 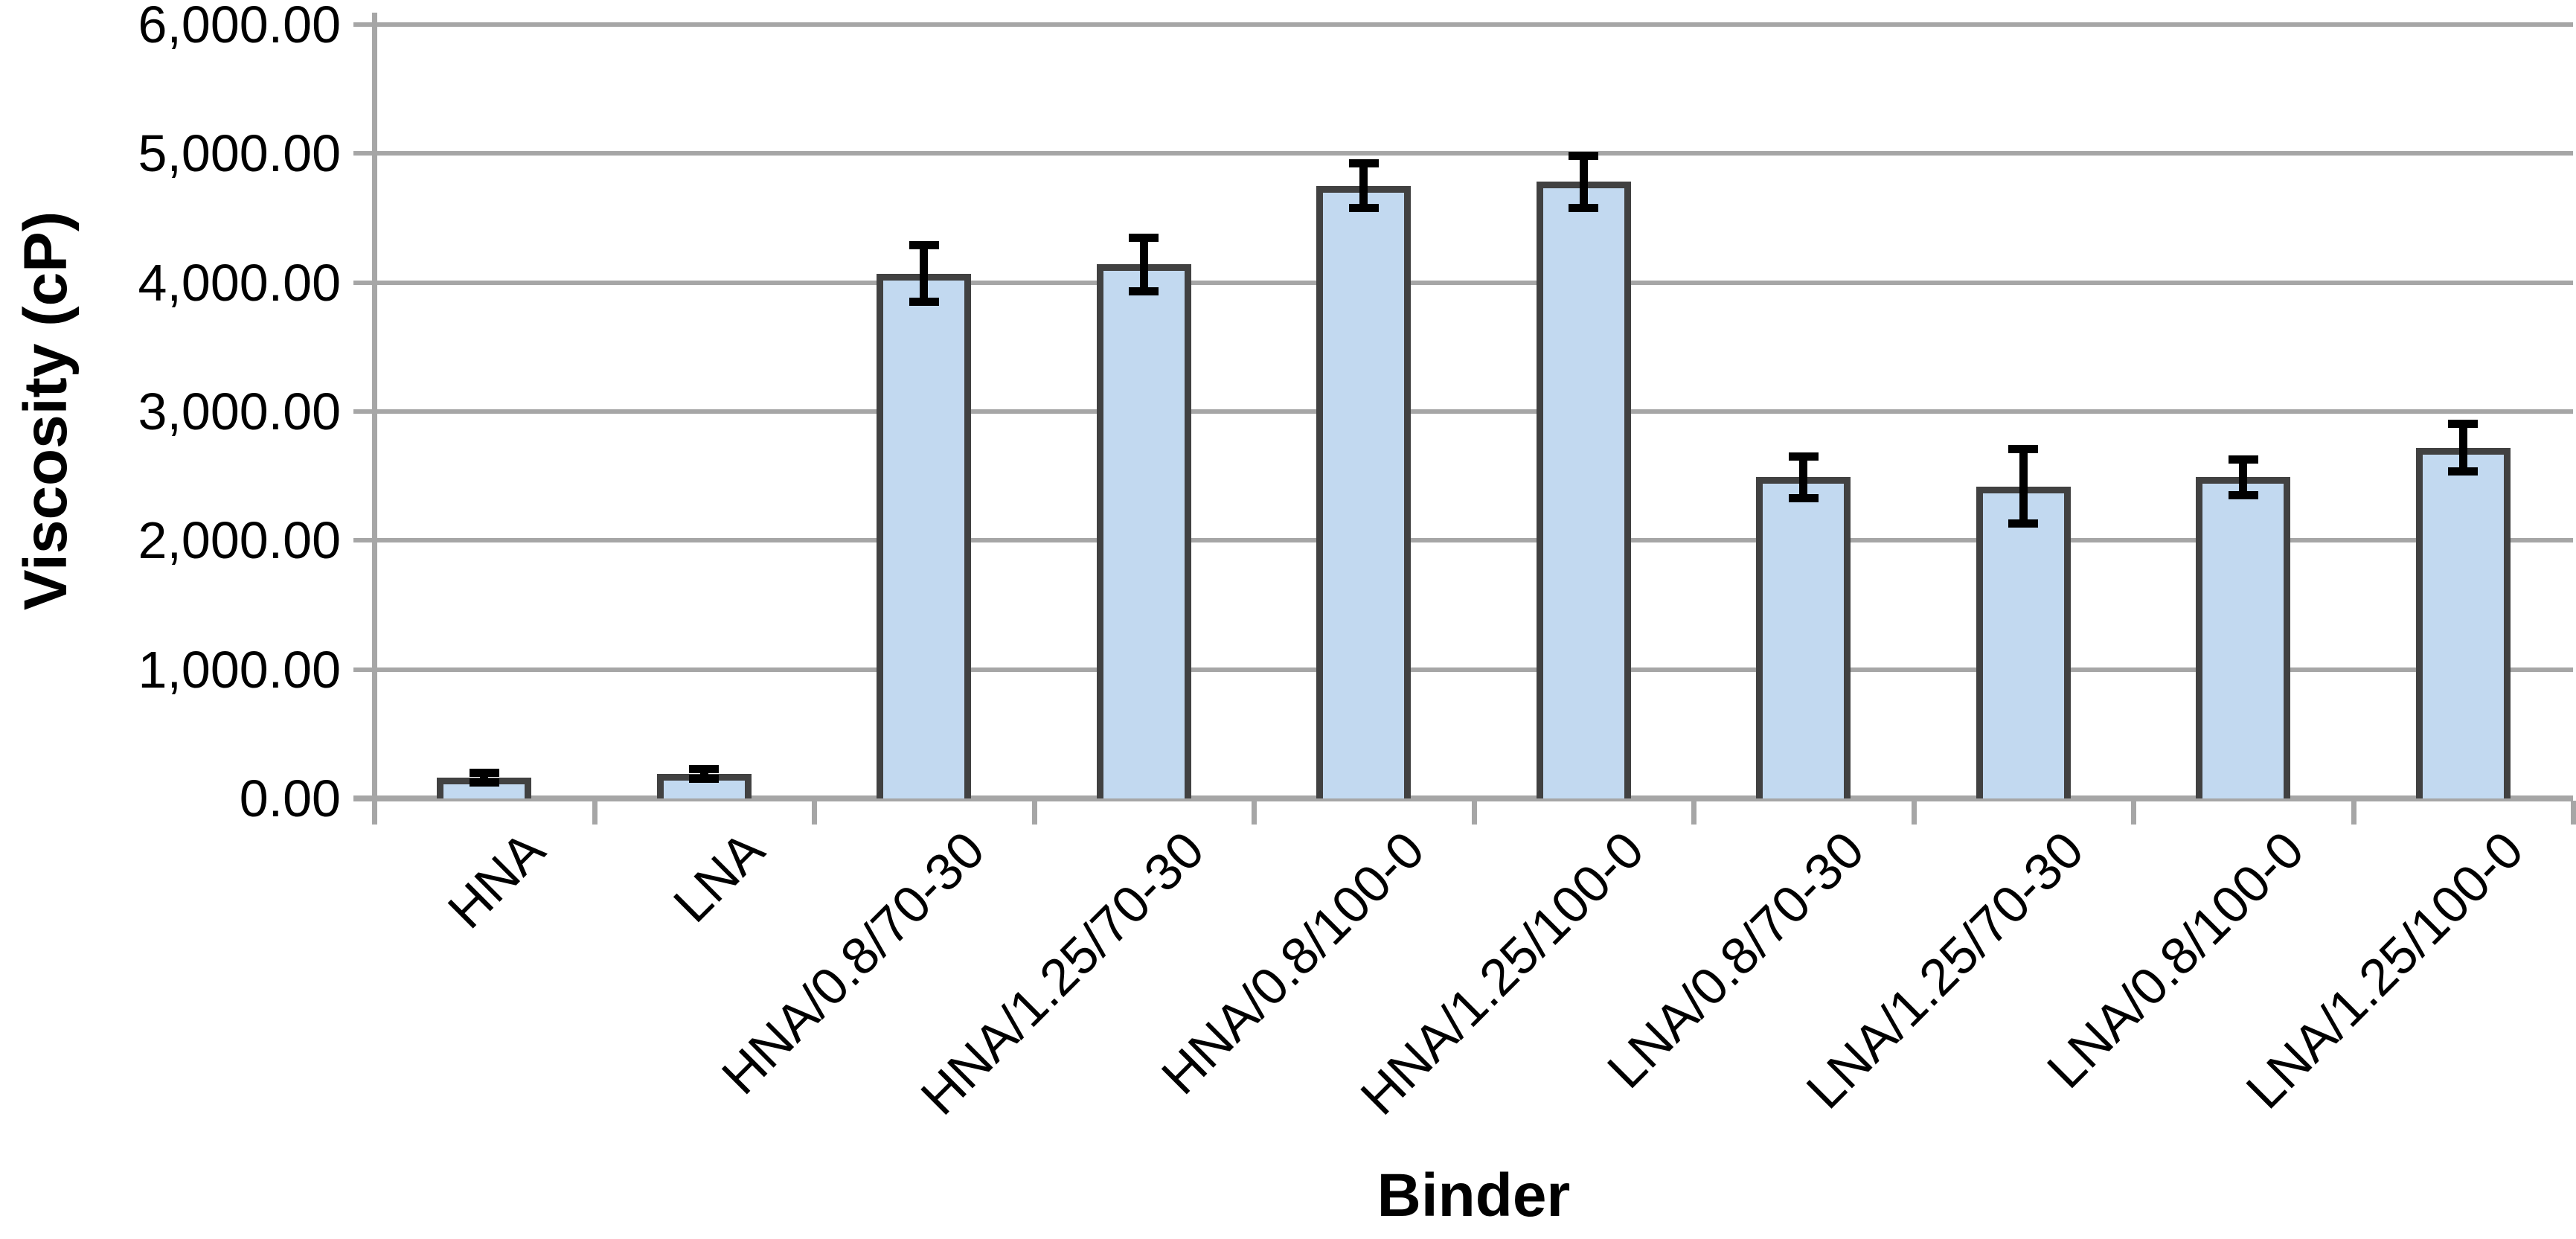 I want to click on x-axis-tick-label: HNA, so click(x=496, y=880).